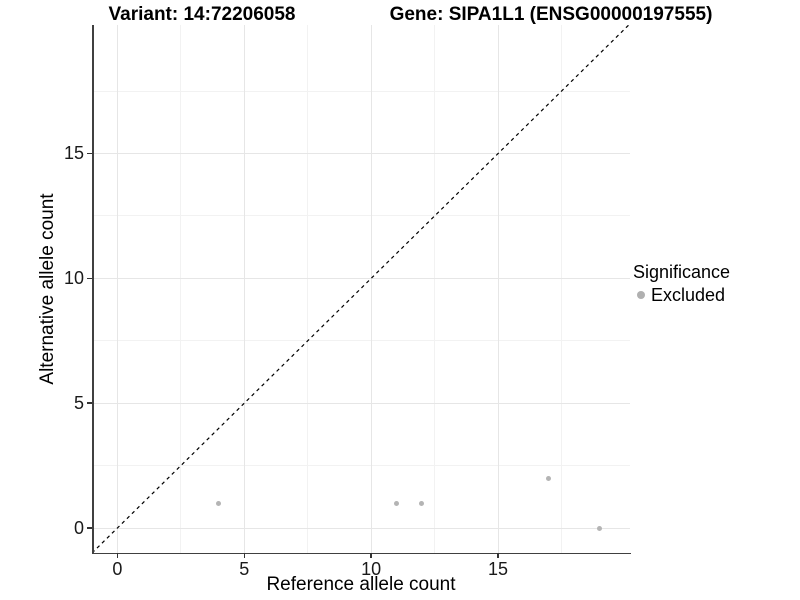  Describe the element at coordinates (244, 569) in the screenshot. I see `x-tick-label: 5` at that location.